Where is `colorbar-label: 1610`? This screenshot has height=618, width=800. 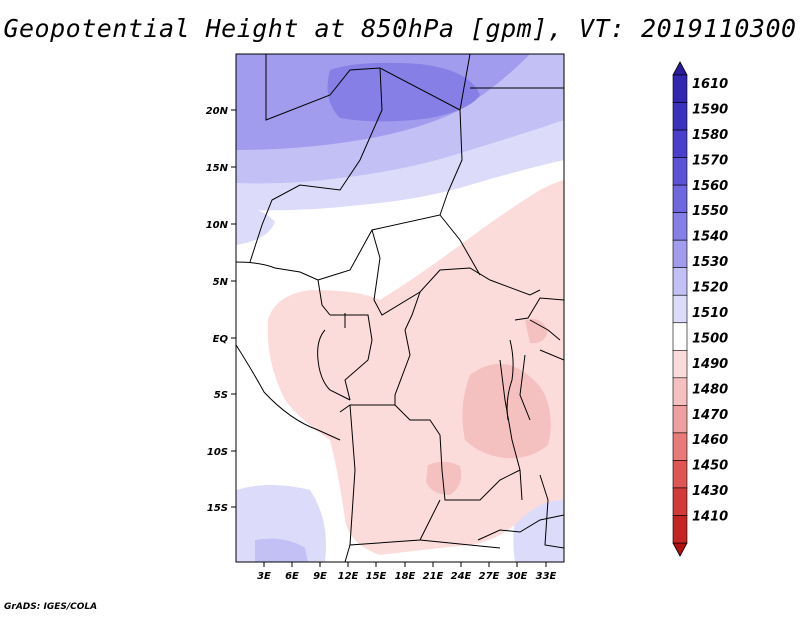 colorbar-label: 1610 is located at coordinates (710, 84).